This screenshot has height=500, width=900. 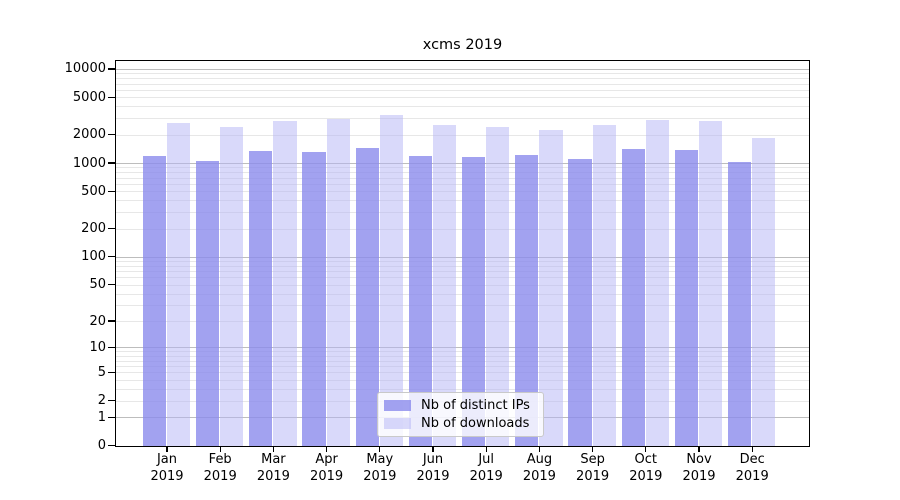 What do you see at coordinates (593, 468) in the screenshot?
I see `x-tick-label-sep: Sep 2019` at bounding box center [593, 468].